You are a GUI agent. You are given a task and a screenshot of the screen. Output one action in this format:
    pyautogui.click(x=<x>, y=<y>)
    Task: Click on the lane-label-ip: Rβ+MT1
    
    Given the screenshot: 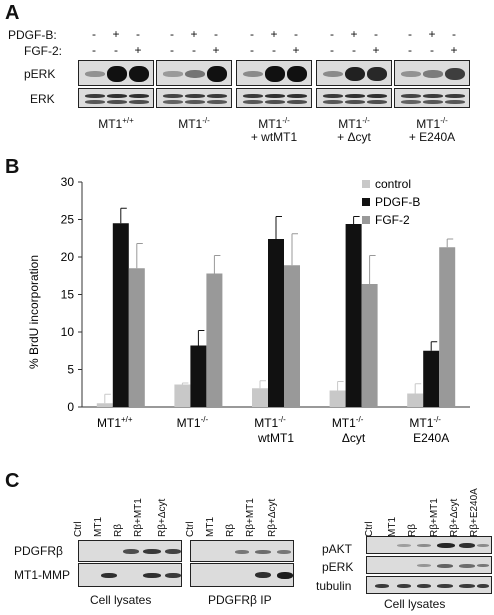 What is the action you would take?
    pyautogui.click(x=250, y=517)
    